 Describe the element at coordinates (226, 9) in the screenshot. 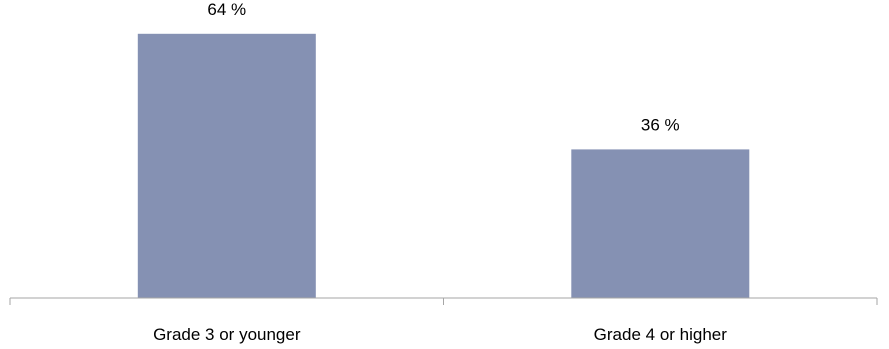

I see `value-label-1: 64 %` at that location.